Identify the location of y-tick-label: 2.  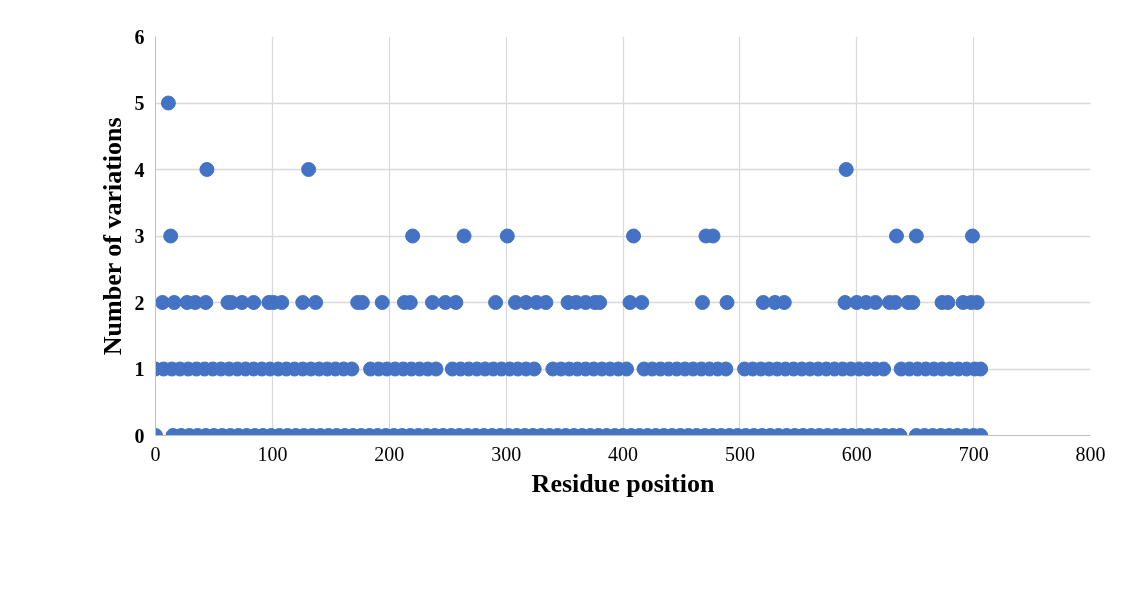
(139, 302).